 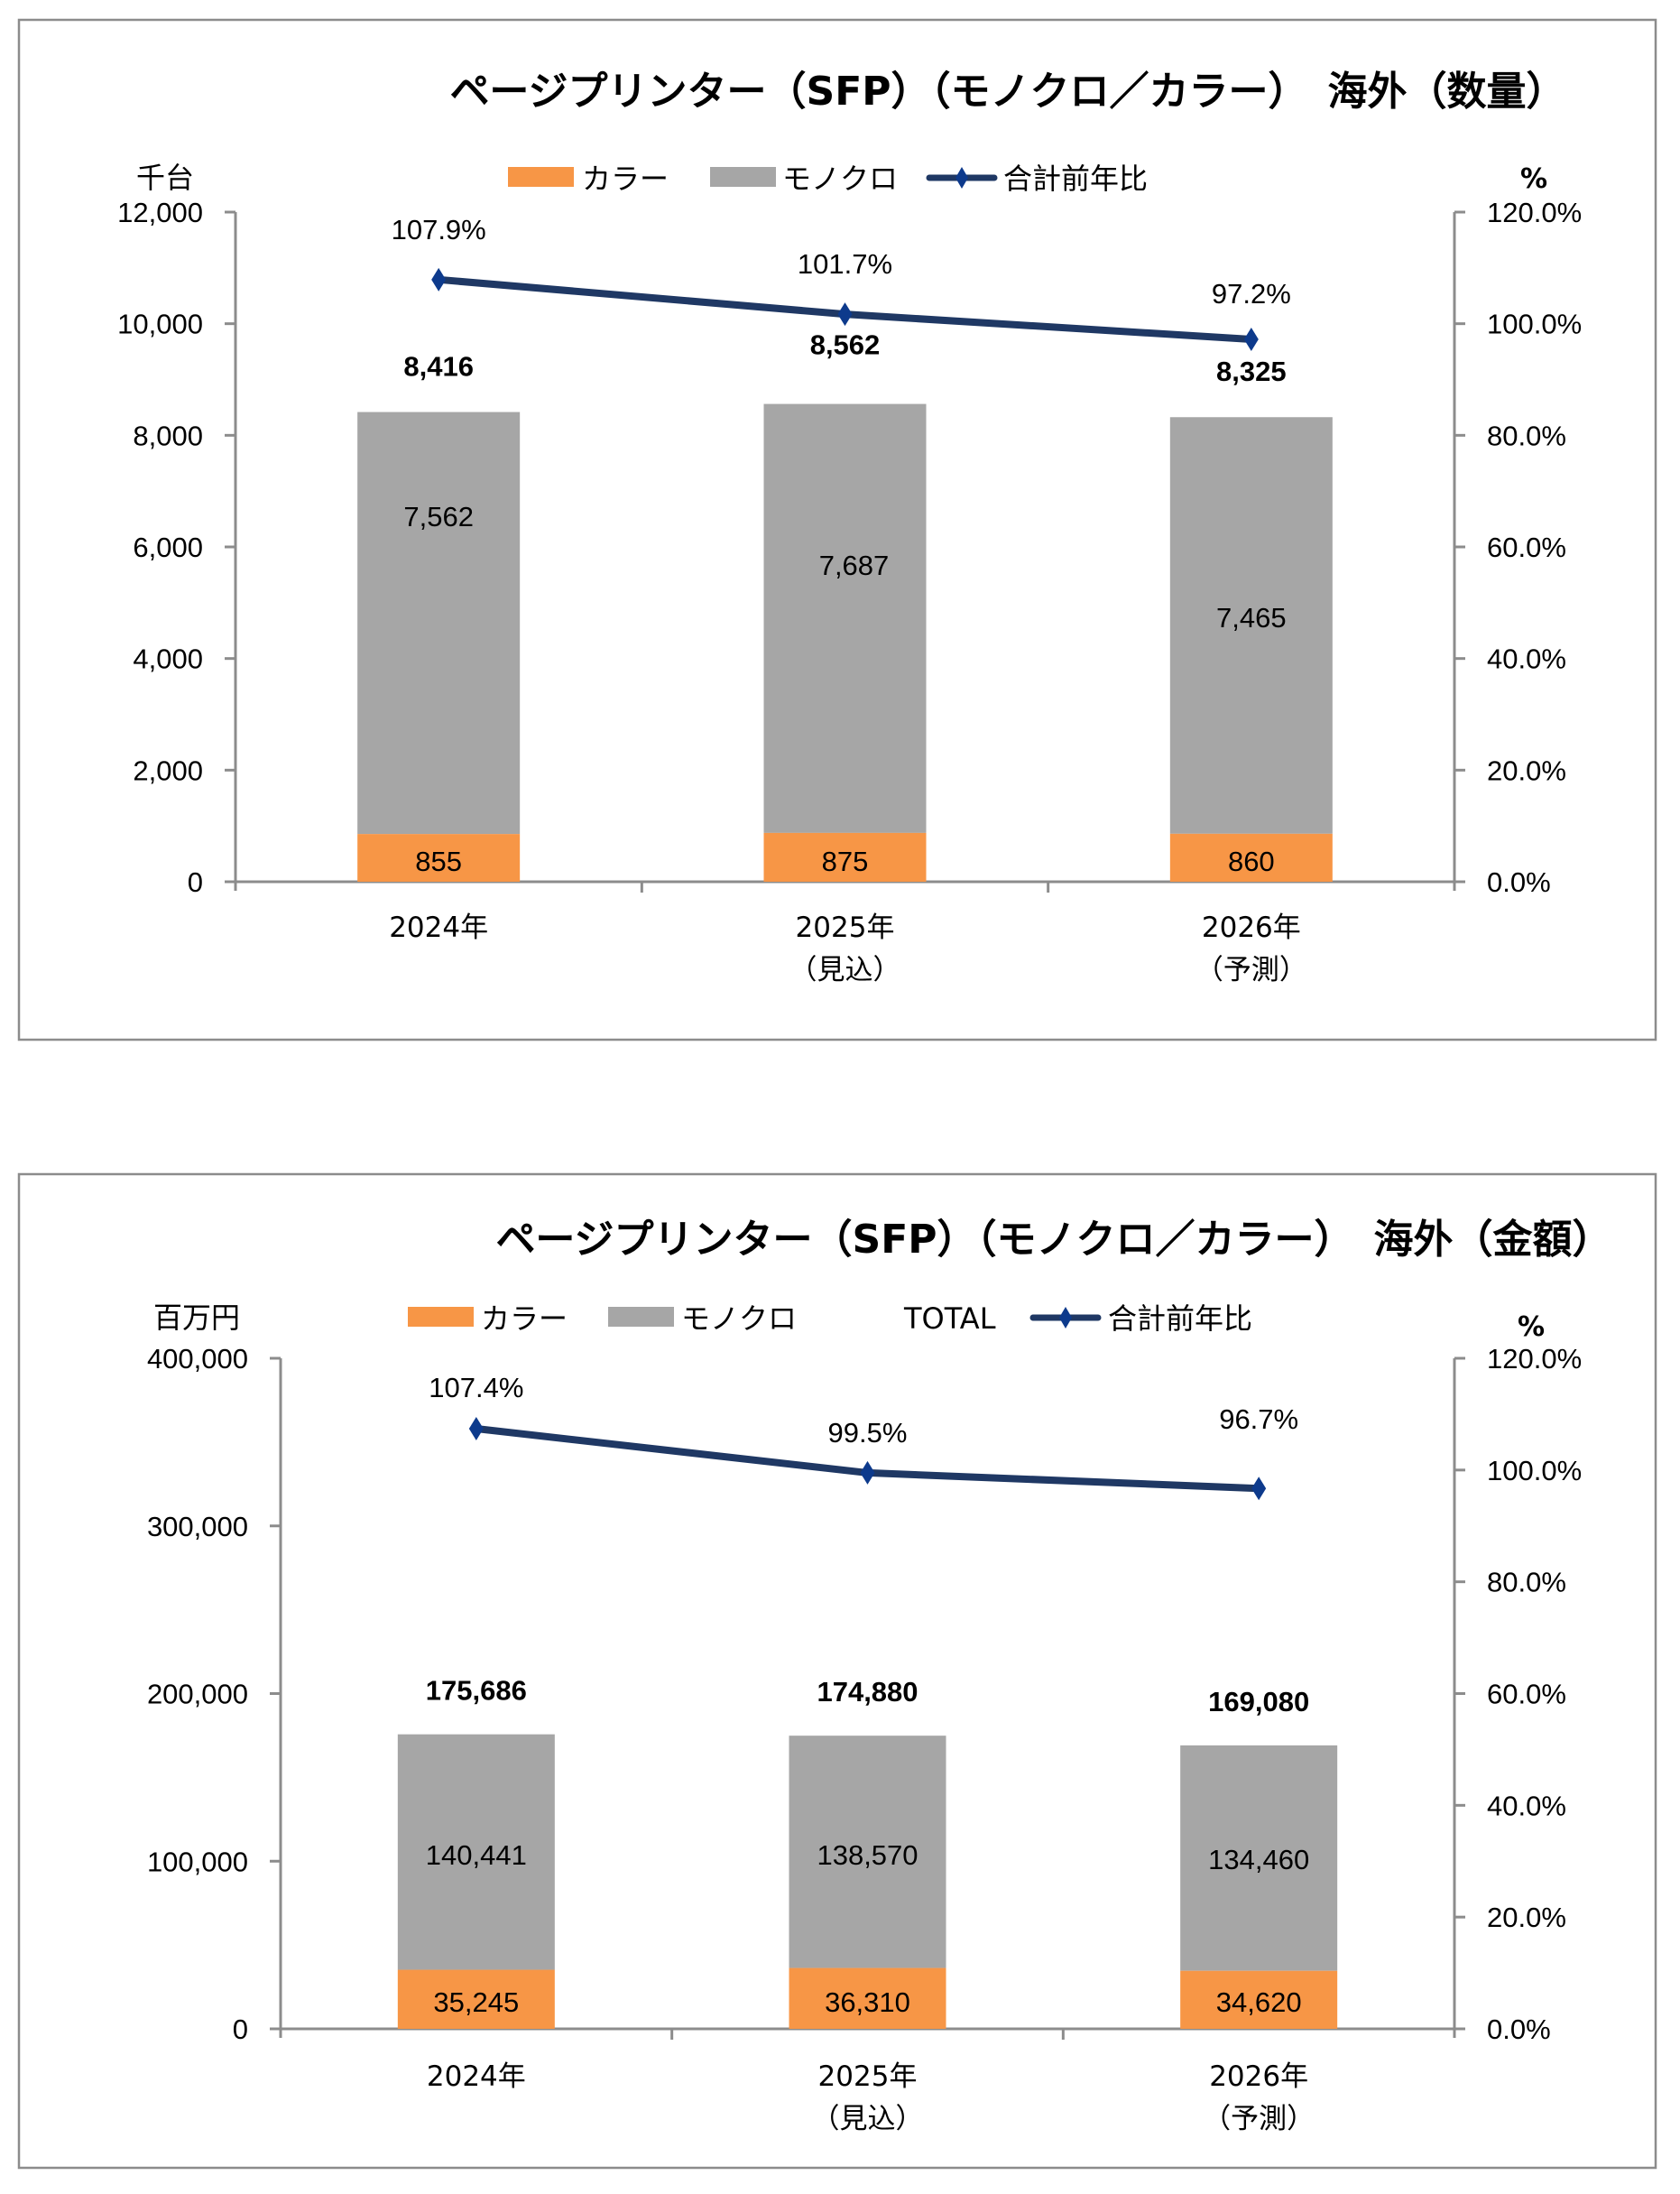 I want to click on y2-tick-label: 20.0%, so click(x=1526, y=770).